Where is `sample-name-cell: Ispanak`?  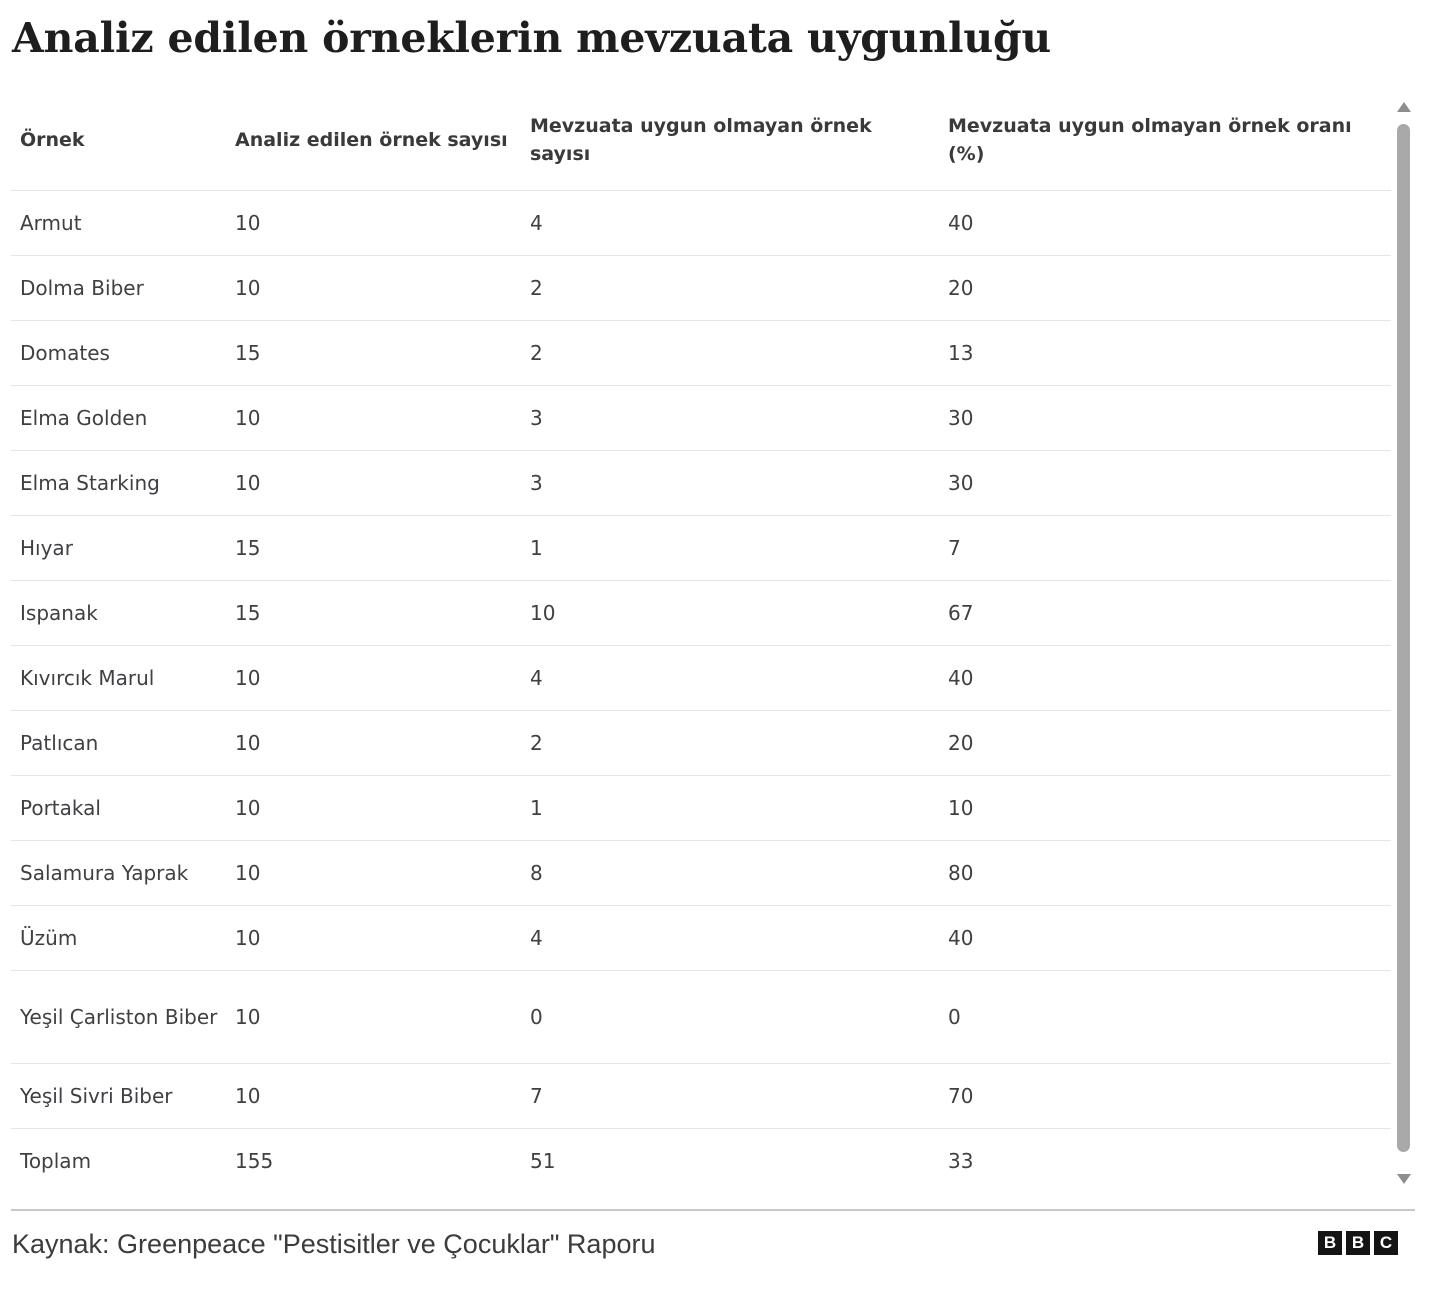 sample-name-cell: Ispanak is located at coordinates (118, 613).